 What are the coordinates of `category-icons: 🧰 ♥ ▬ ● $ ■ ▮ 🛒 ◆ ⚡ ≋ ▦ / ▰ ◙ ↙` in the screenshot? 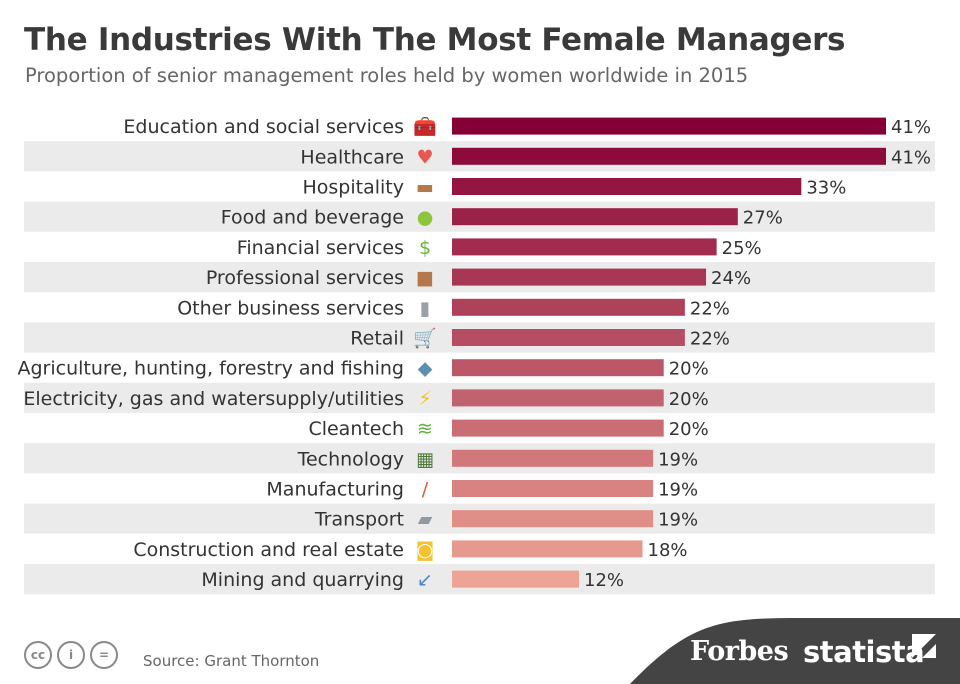 It's located at (425, 353).